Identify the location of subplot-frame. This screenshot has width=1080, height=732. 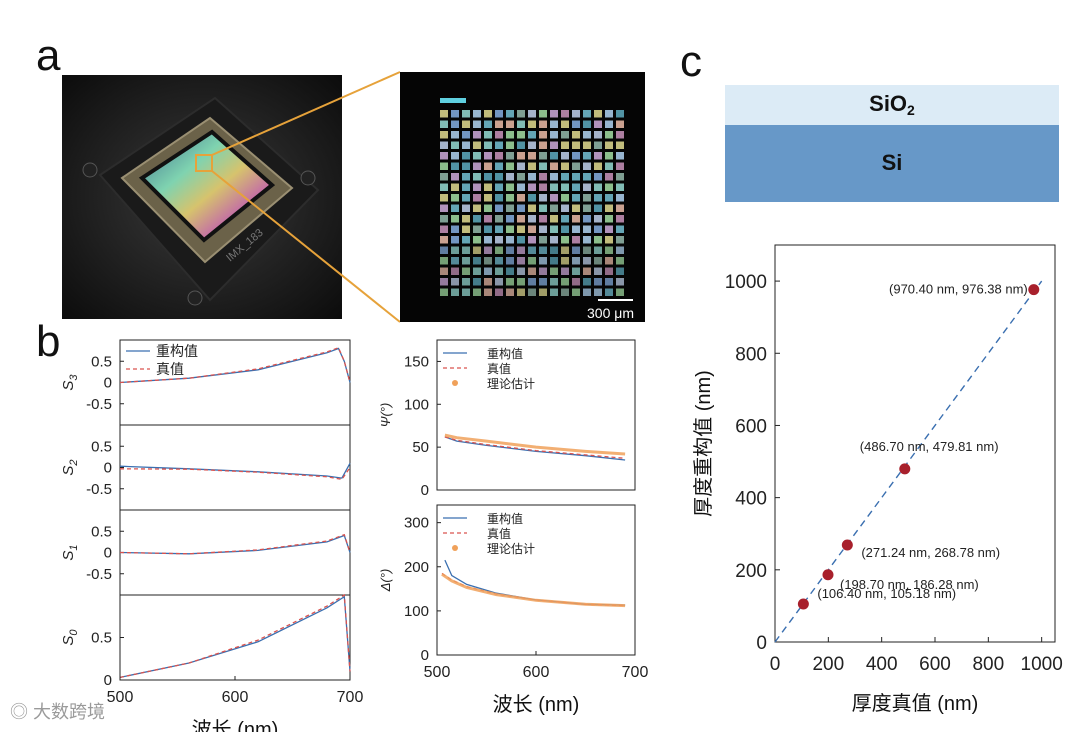
(536, 415).